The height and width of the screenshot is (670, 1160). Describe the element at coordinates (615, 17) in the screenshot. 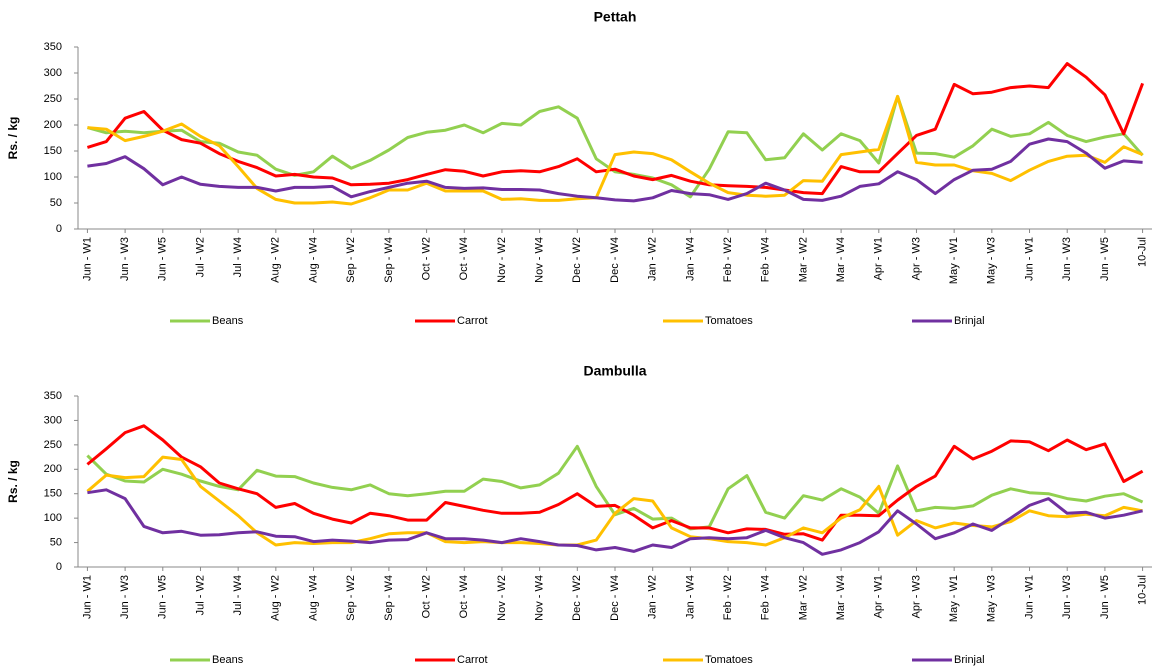

I see `chart-title: Pettah` at that location.